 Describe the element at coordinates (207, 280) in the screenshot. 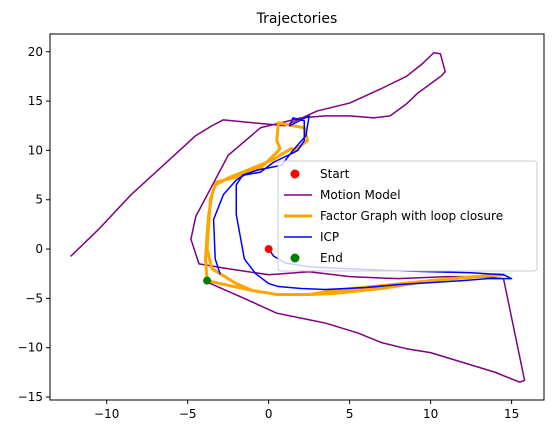

I see `marker-end` at that location.